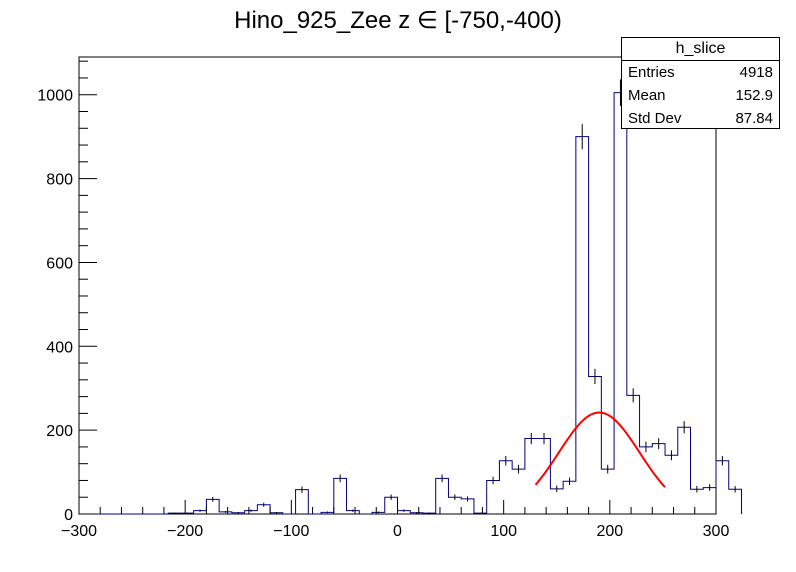 Image resolution: width=796 pixels, height=572 pixels. Describe the element at coordinates (59, 180) in the screenshot. I see `y-tick-label-800: 800` at that location.